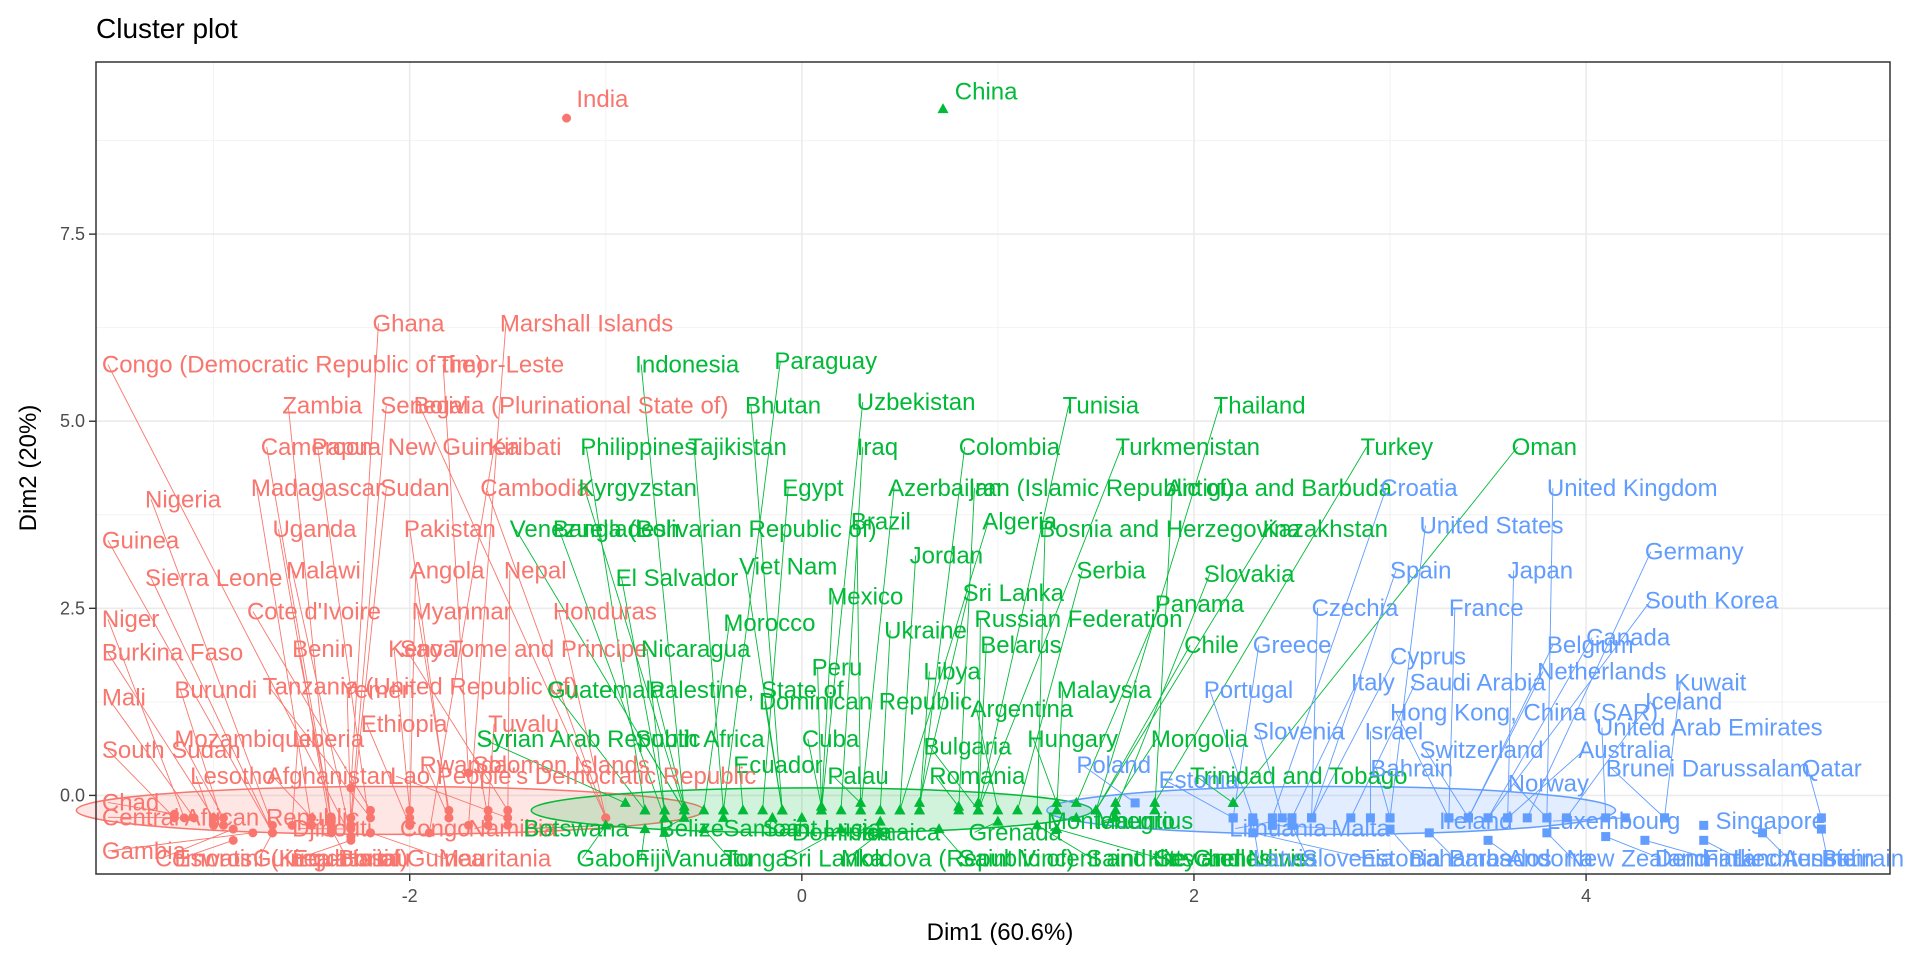 The width and height of the screenshot is (1920, 960). What do you see at coordinates (1683, 701) in the screenshot?
I see `point-label: Iceland` at bounding box center [1683, 701].